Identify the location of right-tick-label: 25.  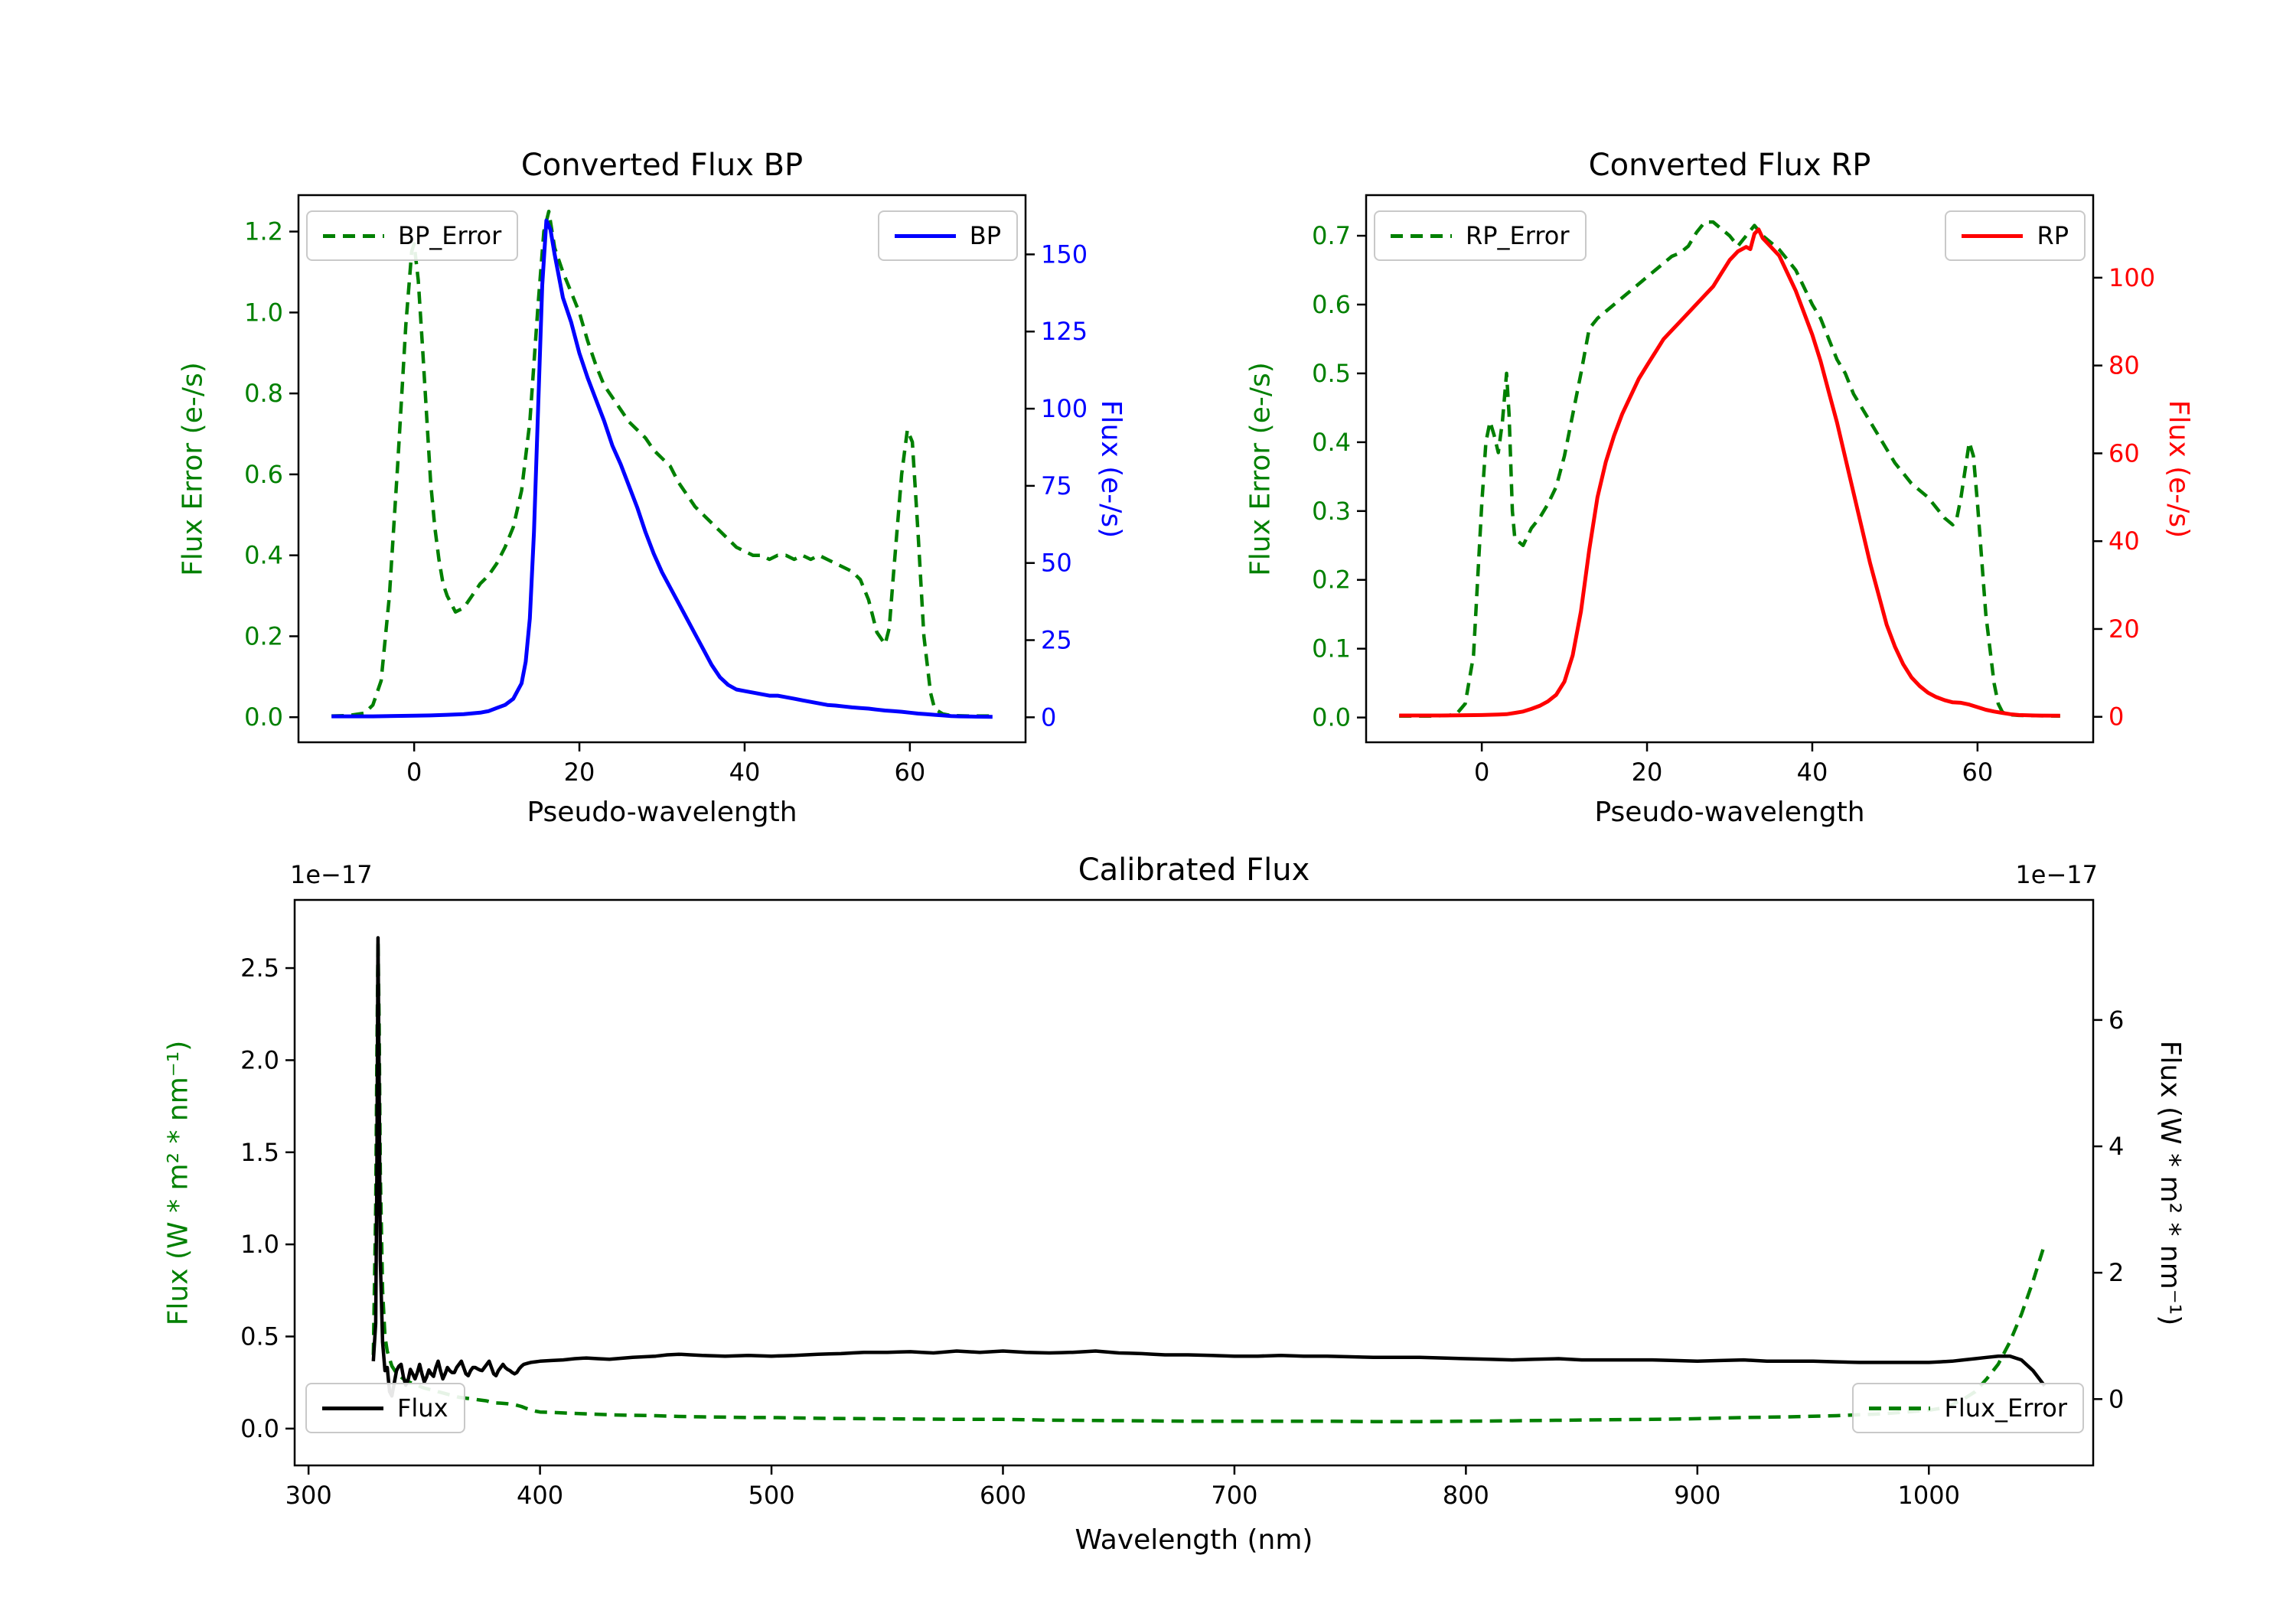
(1056, 640).